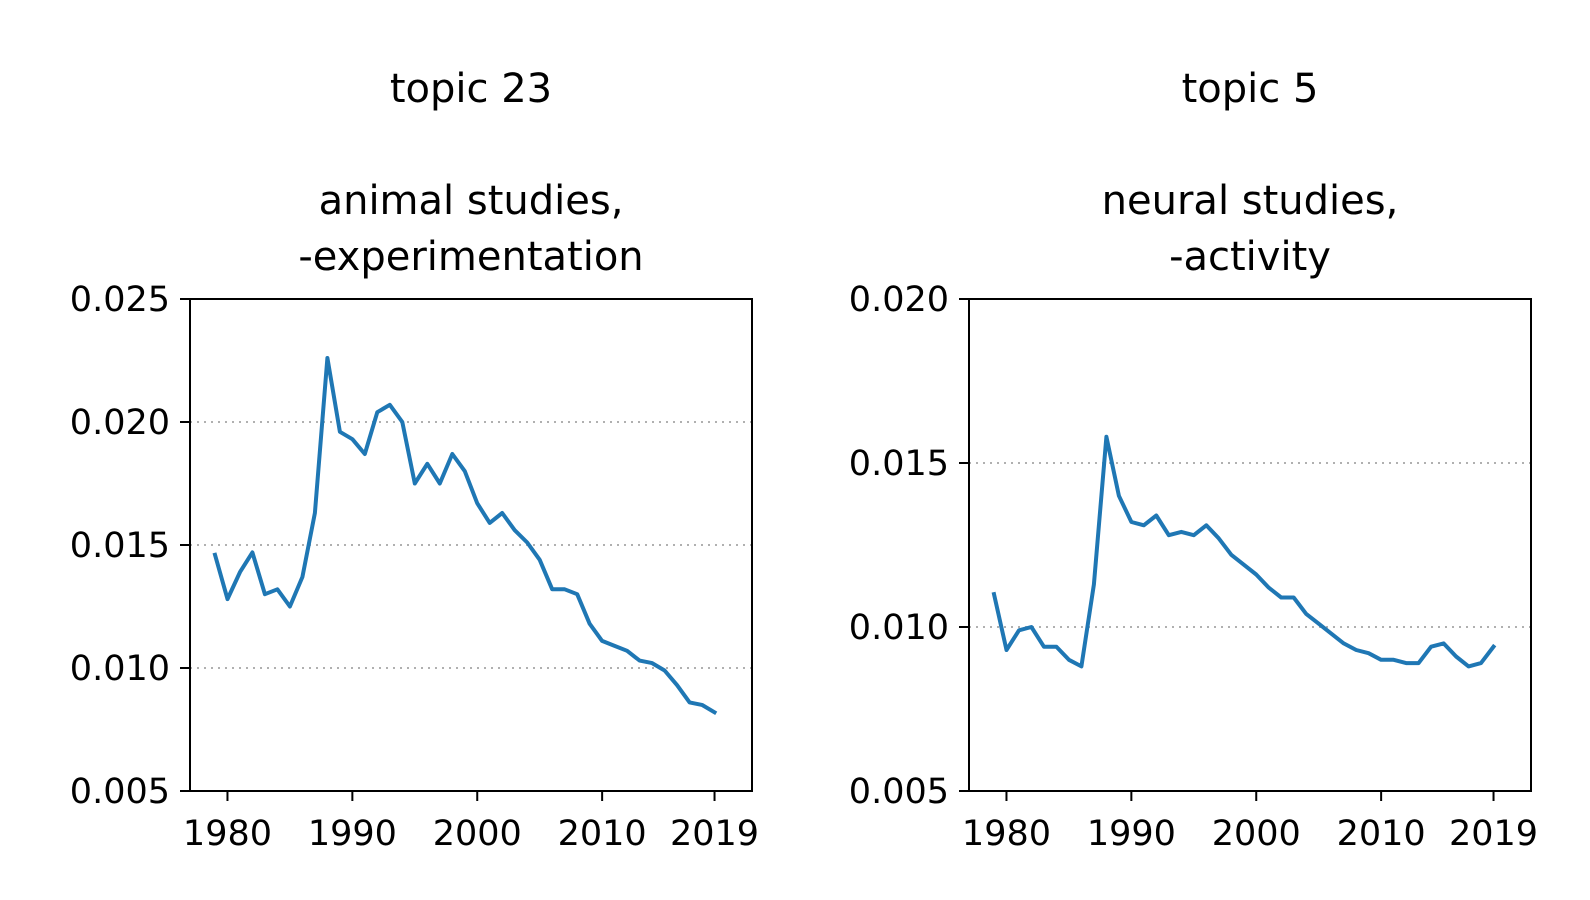 The width and height of the screenshot is (1590, 900). What do you see at coordinates (470, 257) in the screenshot?
I see `panel-1-subtitle-line-2: -experimentation` at bounding box center [470, 257].